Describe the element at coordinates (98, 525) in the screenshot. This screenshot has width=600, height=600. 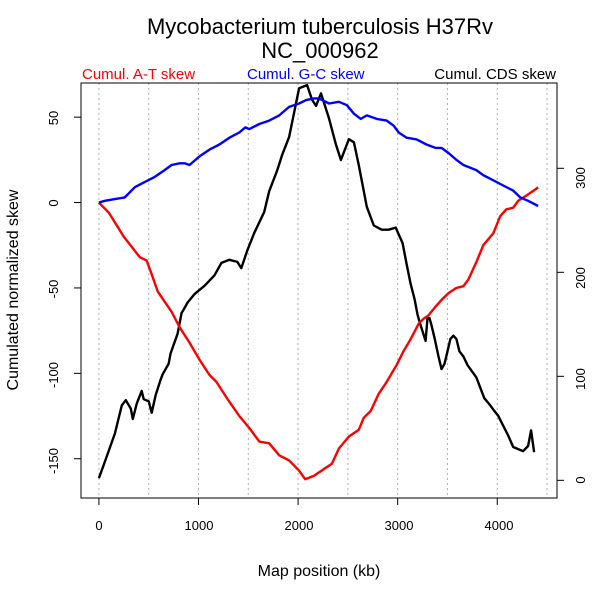
I see `x-tick-label: 0` at that location.